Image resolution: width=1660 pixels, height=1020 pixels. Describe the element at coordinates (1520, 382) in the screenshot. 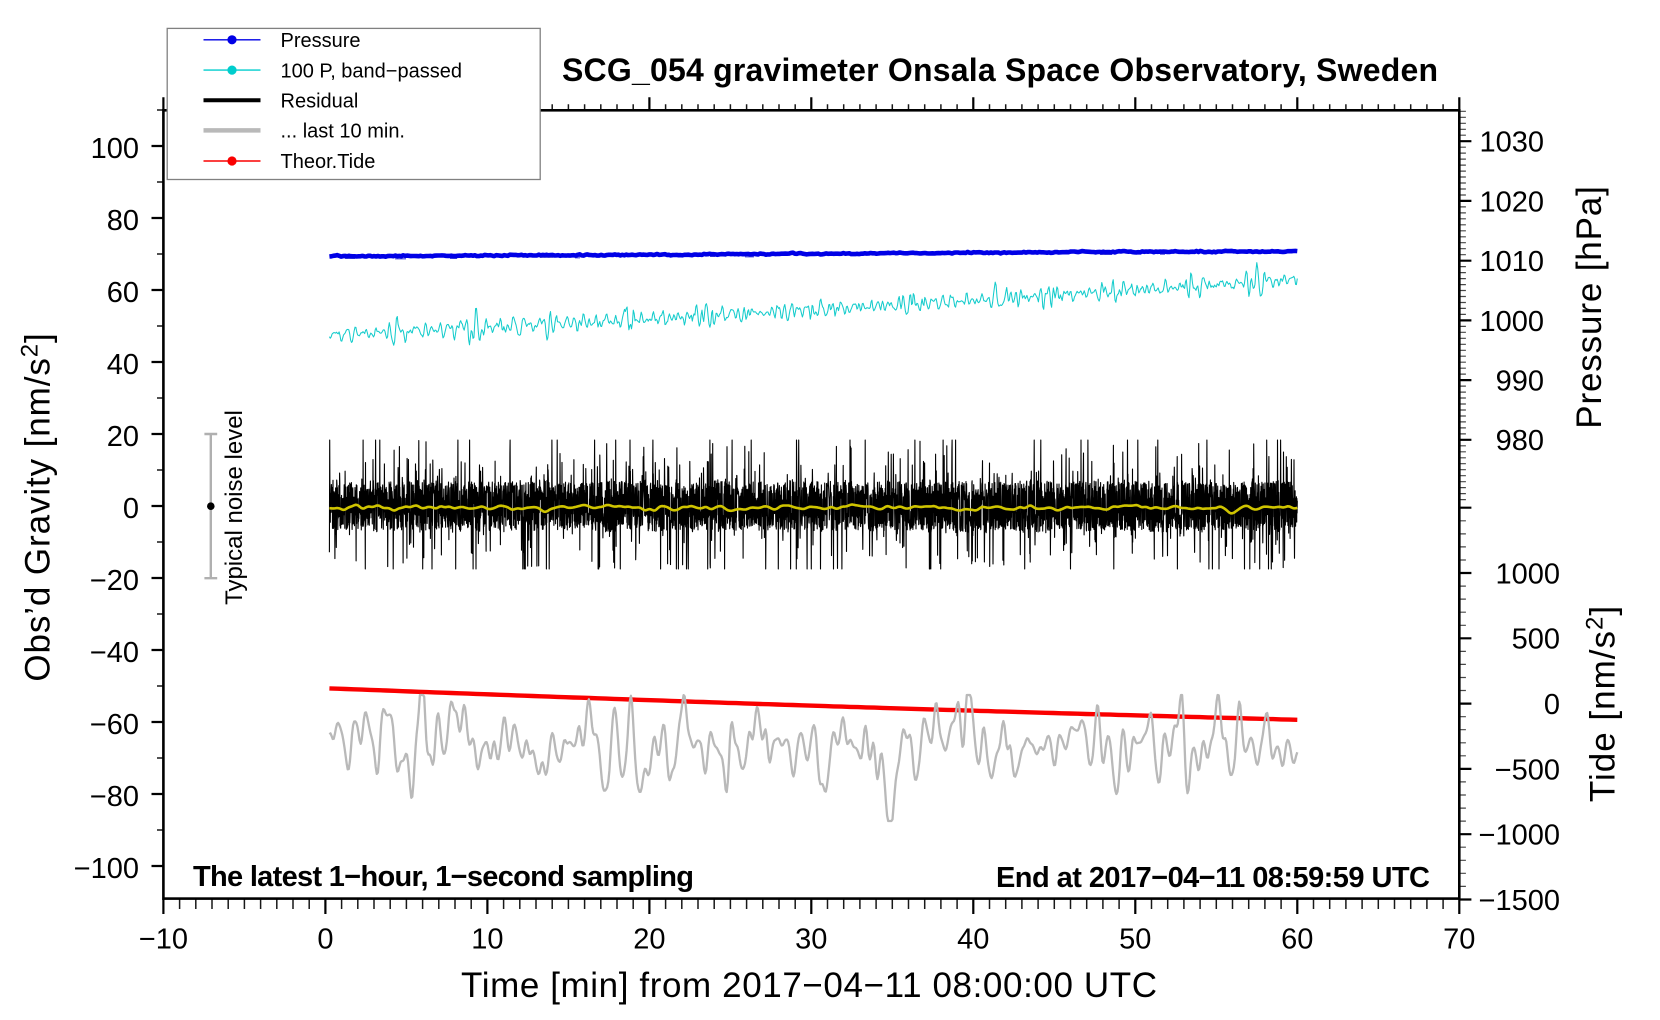

I see `svg-text: 990` at that location.